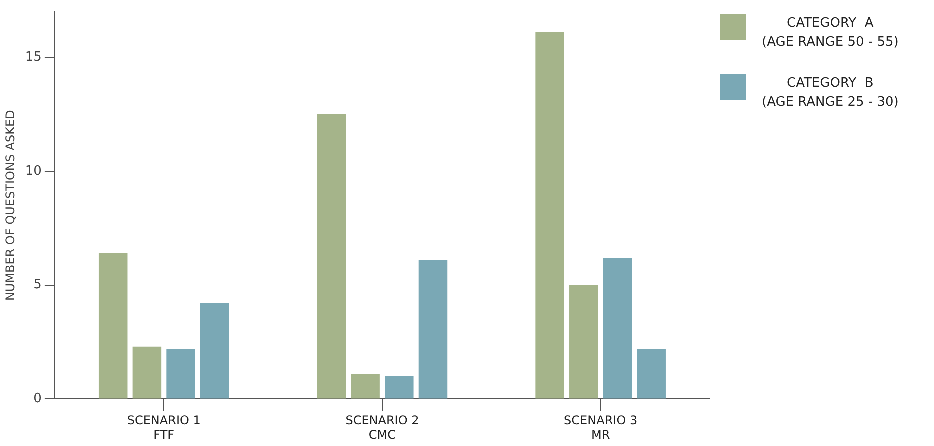 The height and width of the screenshot is (446, 934). What do you see at coordinates (830, 93) in the screenshot?
I see `text: CATEGORY B (AGE RANGE 25 - 30)` at bounding box center [830, 93].